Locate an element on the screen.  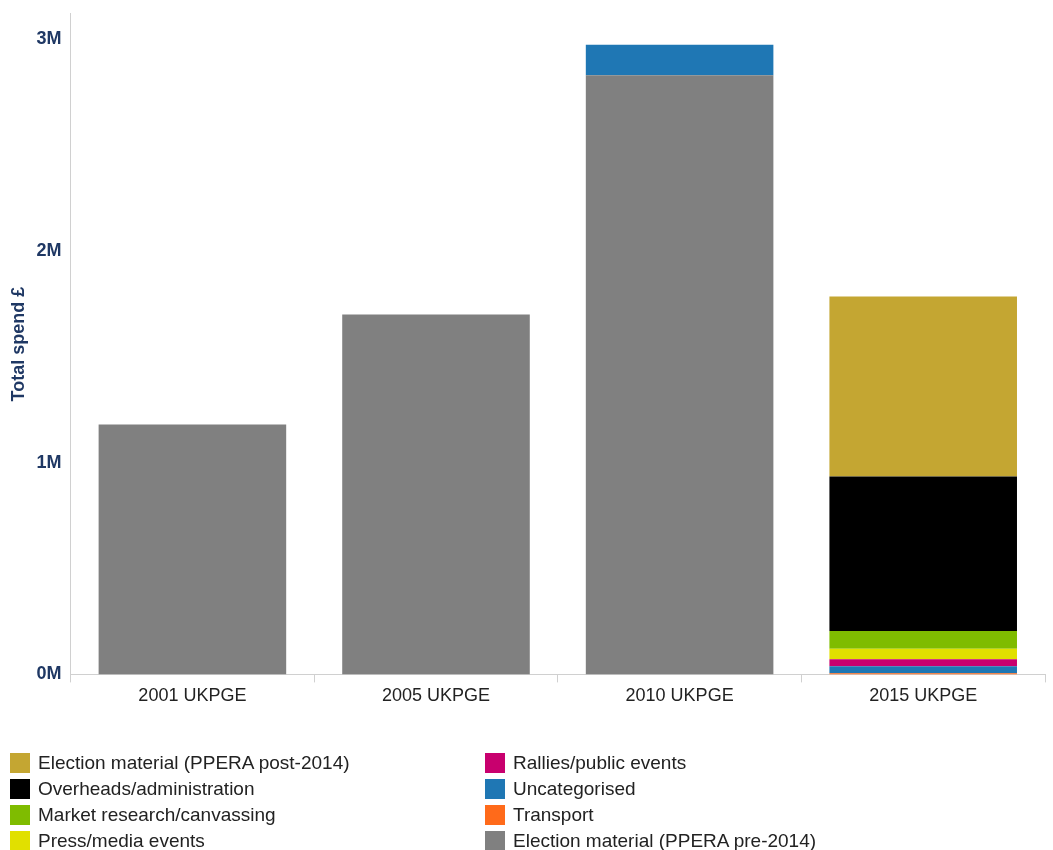
x-tick-label: 2005 UKPGE is located at coordinates (436, 695).